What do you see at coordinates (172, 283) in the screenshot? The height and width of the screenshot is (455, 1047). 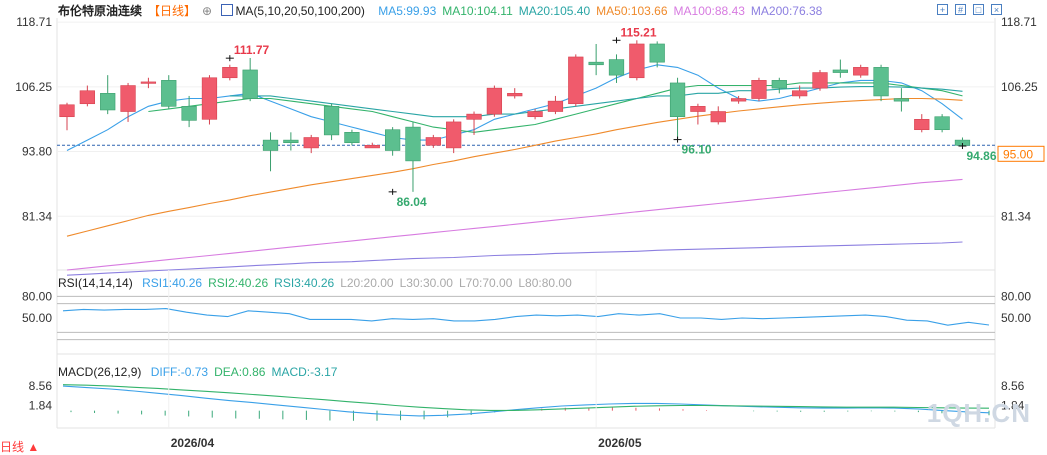 I see `rsi-value-0: RSI1:40.26` at bounding box center [172, 283].